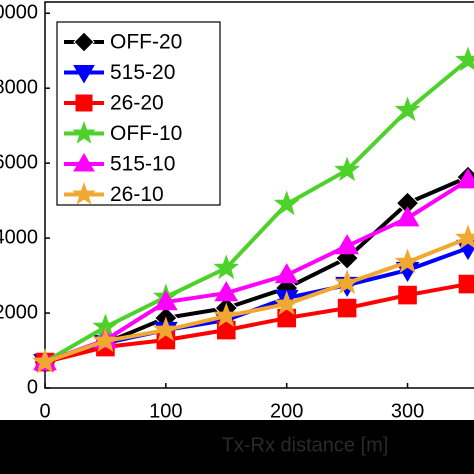 This screenshot has width=474, height=474. What do you see at coordinates (142, 72) in the screenshot?
I see `legend-label: 515-20` at bounding box center [142, 72].